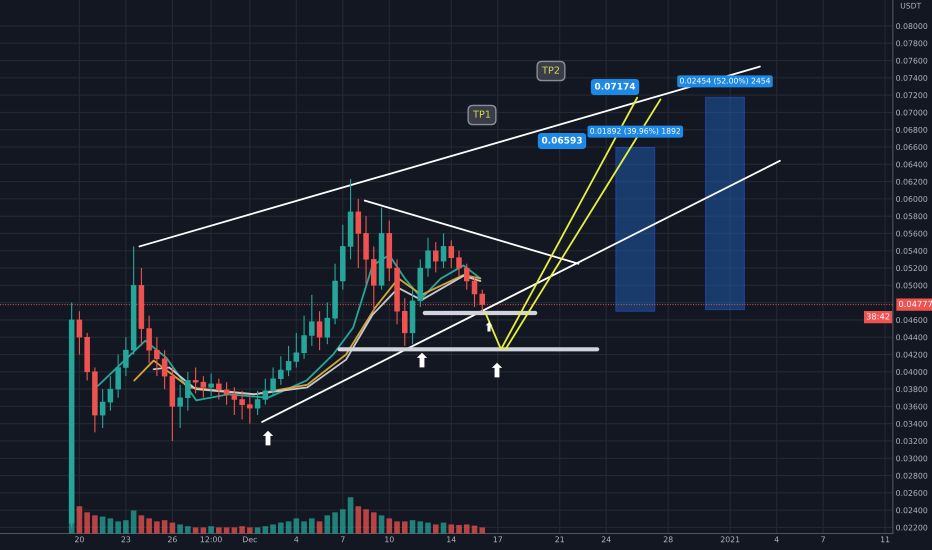 Image resolution: width=932 pixels, height=550 pixels. Describe the element at coordinates (551, 70) in the screenshot. I see `annotation: TP2` at that location.